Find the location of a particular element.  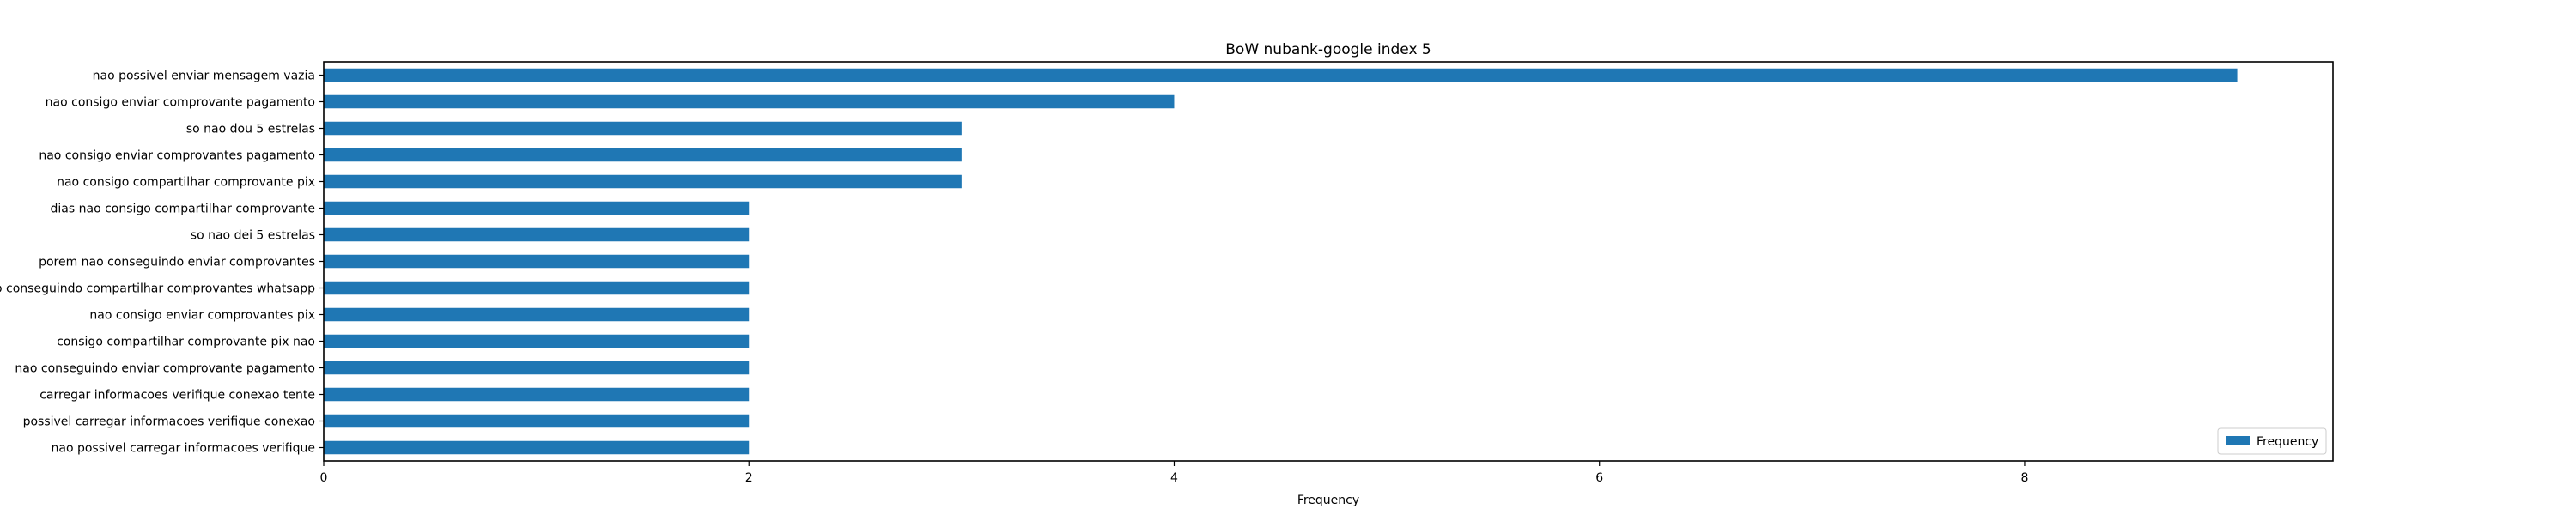

legend: Frequency is located at coordinates (2272, 441).